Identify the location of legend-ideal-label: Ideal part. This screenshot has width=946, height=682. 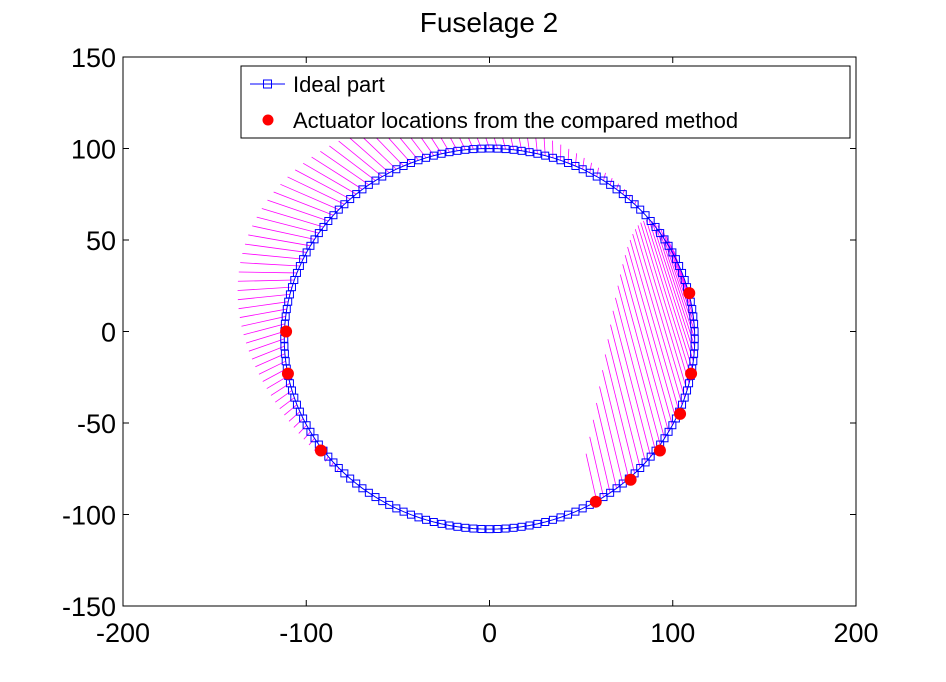
(339, 84).